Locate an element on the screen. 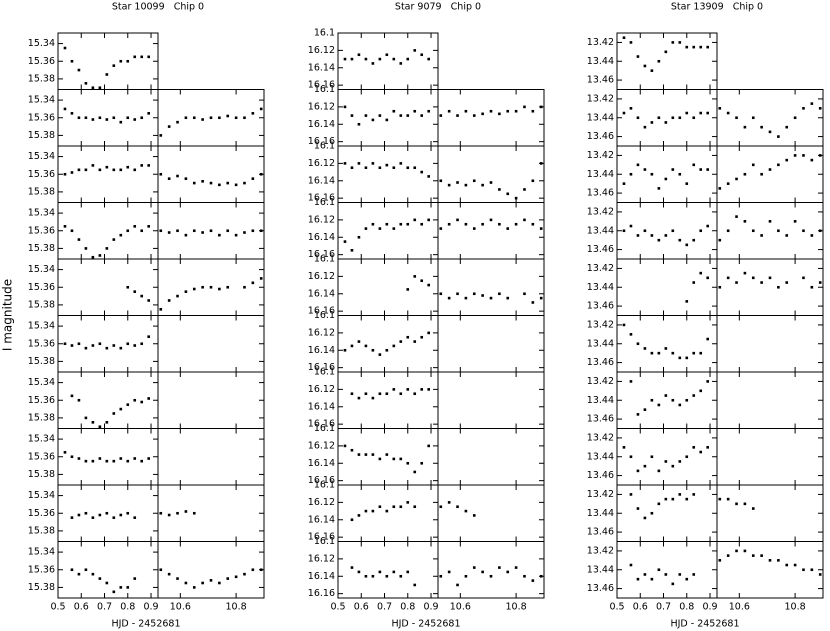 The image size is (830, 631). x-tick-label: 10.6 is located at coordinates (739, 607).